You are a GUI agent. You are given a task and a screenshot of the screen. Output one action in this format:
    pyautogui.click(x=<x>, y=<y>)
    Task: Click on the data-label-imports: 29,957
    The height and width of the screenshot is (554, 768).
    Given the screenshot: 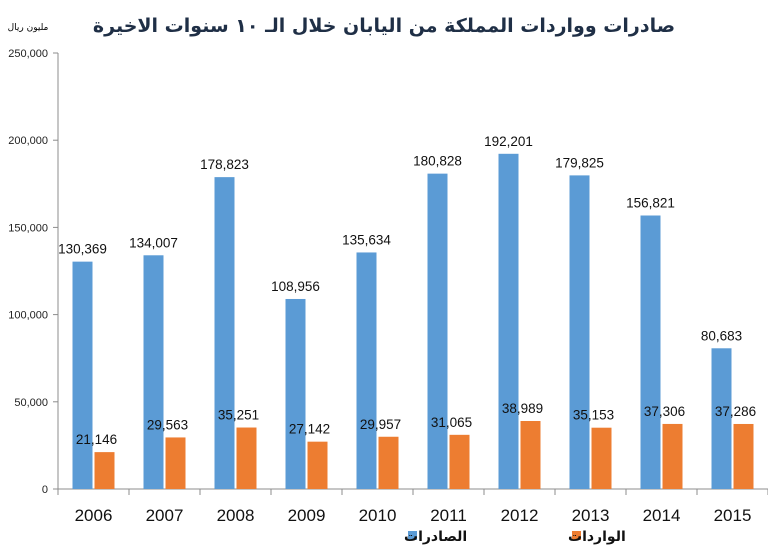 What is the action you would take?
    pyautogui.click(x=380, y=424)
    